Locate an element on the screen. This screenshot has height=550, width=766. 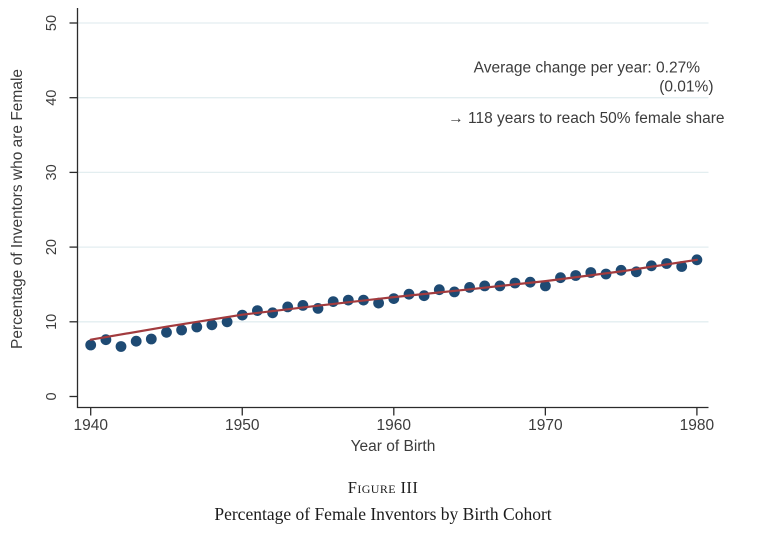
annotation-years-to-parity: → 118 years to reach 50% female share is located at coordinates (586, 118).